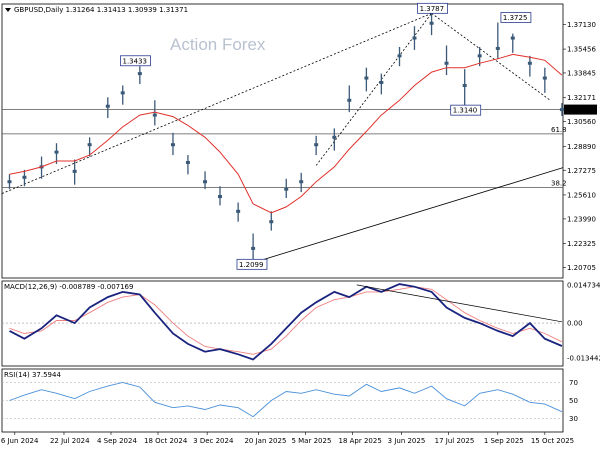 The height and width of the screenshot is (450, 600). I want to click on y-tick-label: 1.33845, so click(581, 73).